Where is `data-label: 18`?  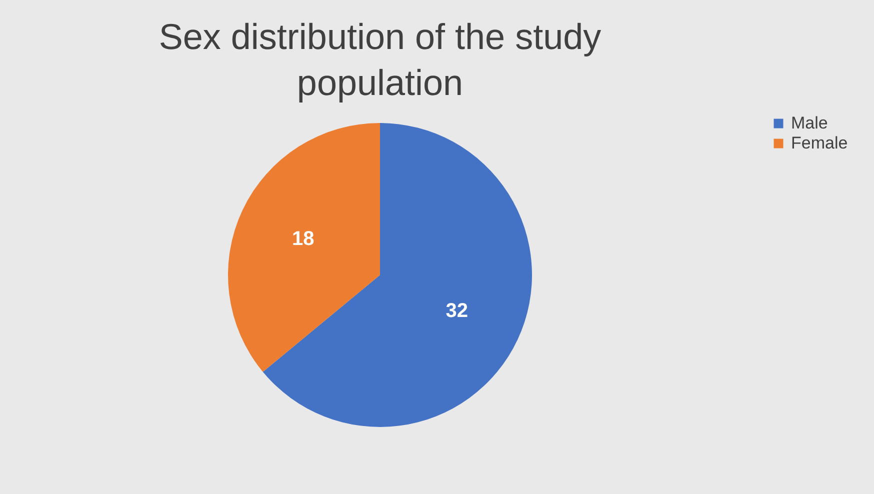 data-label: 18 is located at coordinates (303, 239).